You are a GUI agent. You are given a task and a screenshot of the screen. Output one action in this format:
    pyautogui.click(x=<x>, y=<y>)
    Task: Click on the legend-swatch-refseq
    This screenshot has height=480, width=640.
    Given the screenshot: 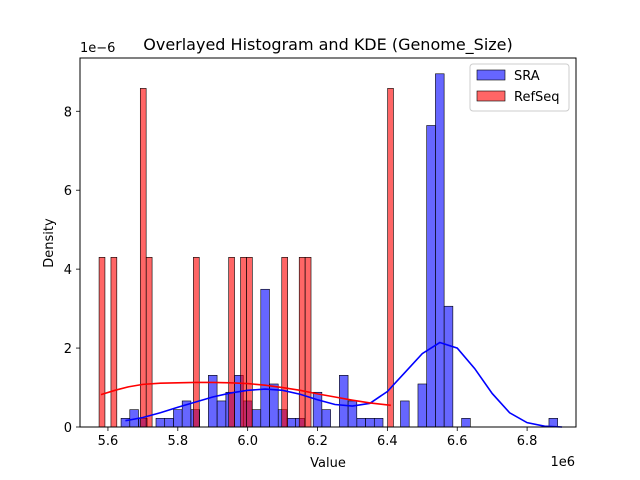 What is the action you would take?
    pyautogui.click(x=491, y=96)
    